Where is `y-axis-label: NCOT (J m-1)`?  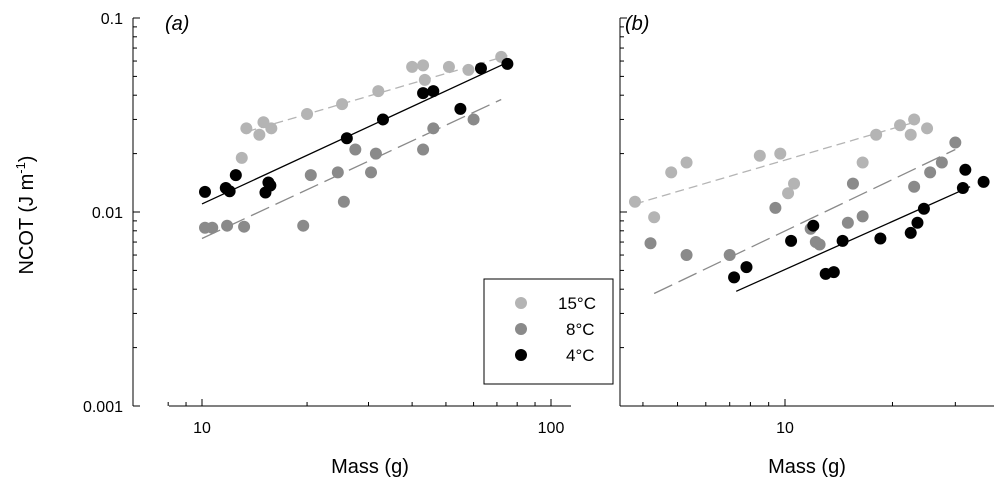 y-axis-label: NCOT (J m-1) is located at coordinates (25, 215).